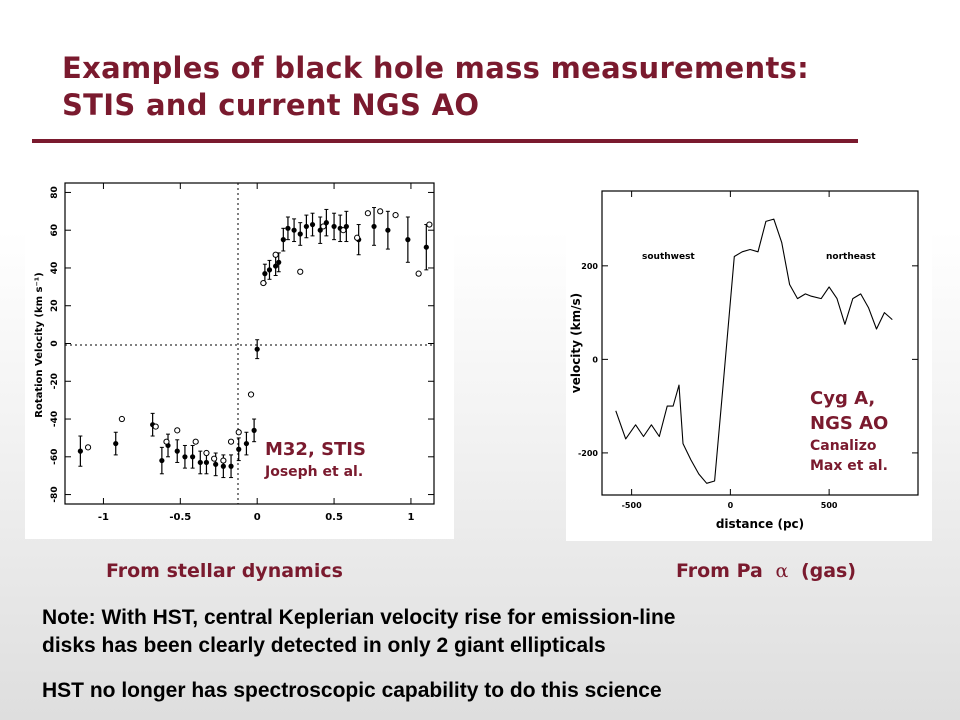 Image resolution: width=960 pixels, height=720 pixels. I want to click on plot-frame, so click(760, 343).